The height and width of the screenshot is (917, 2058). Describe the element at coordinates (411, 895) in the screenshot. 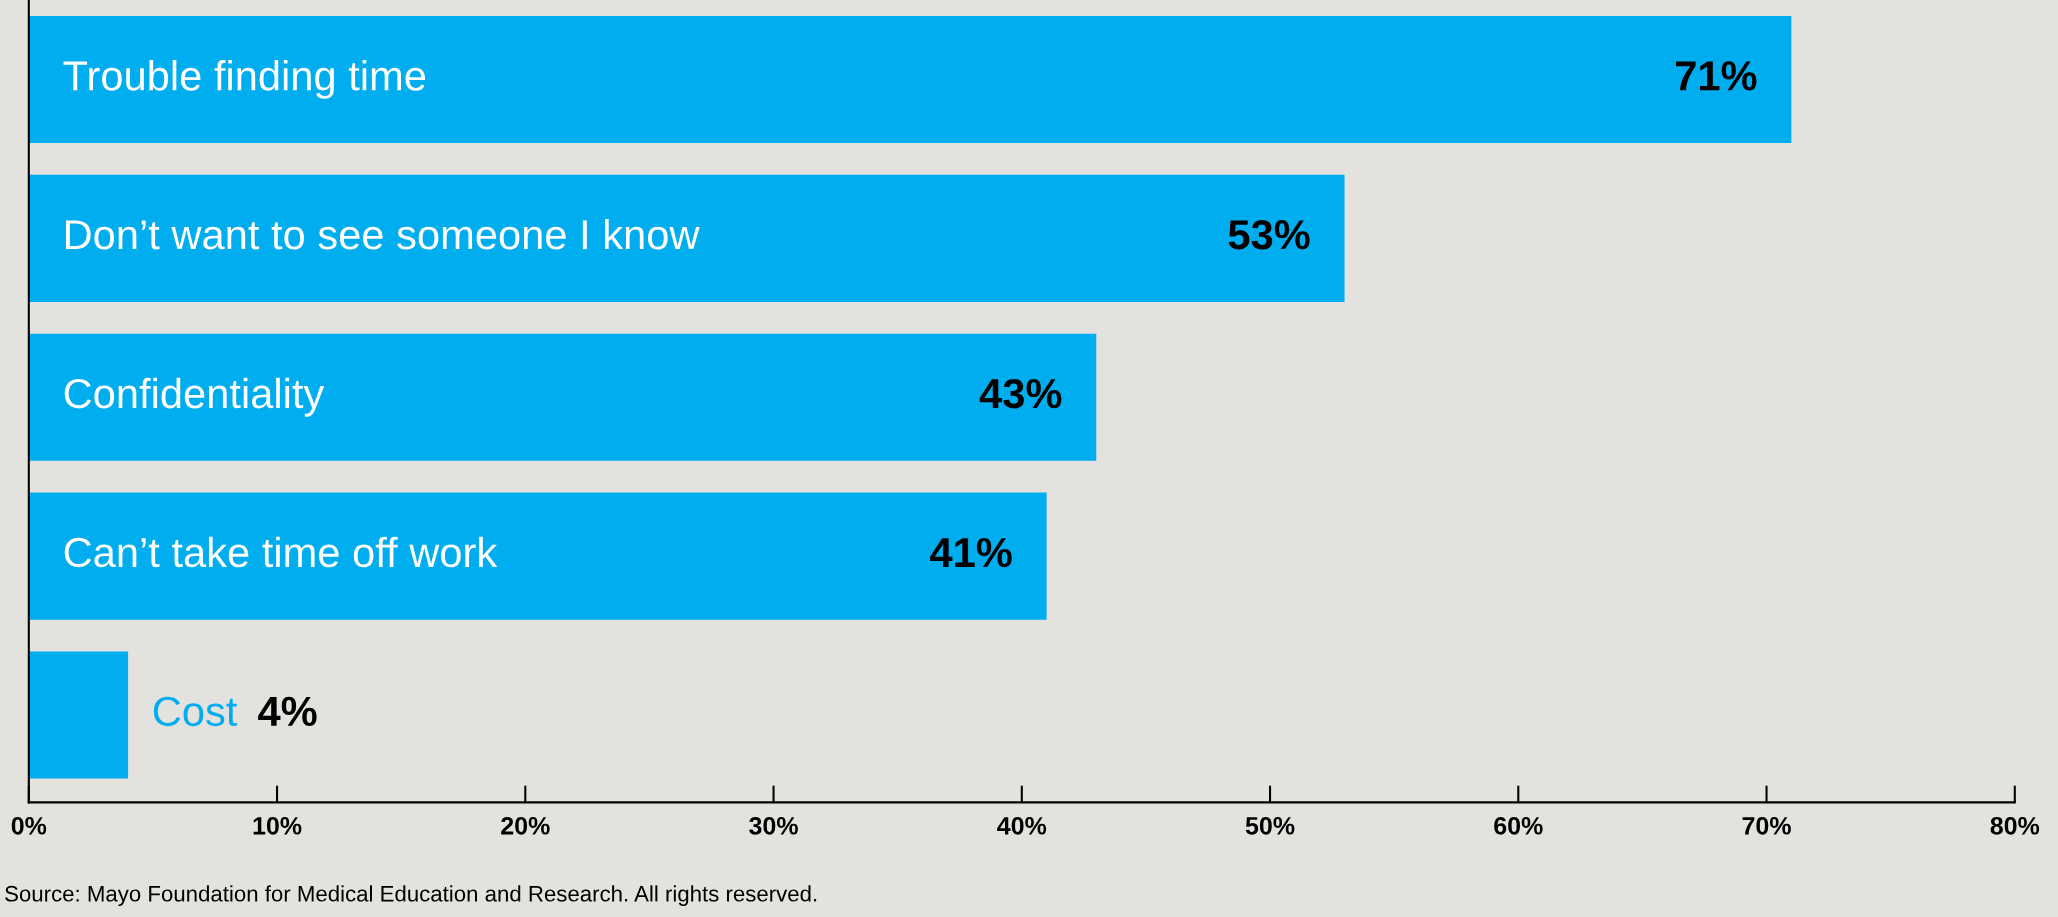

I see `source-note: Source: Mayo Foundation for Medical Education and Research. All rights reserved.` at that location.